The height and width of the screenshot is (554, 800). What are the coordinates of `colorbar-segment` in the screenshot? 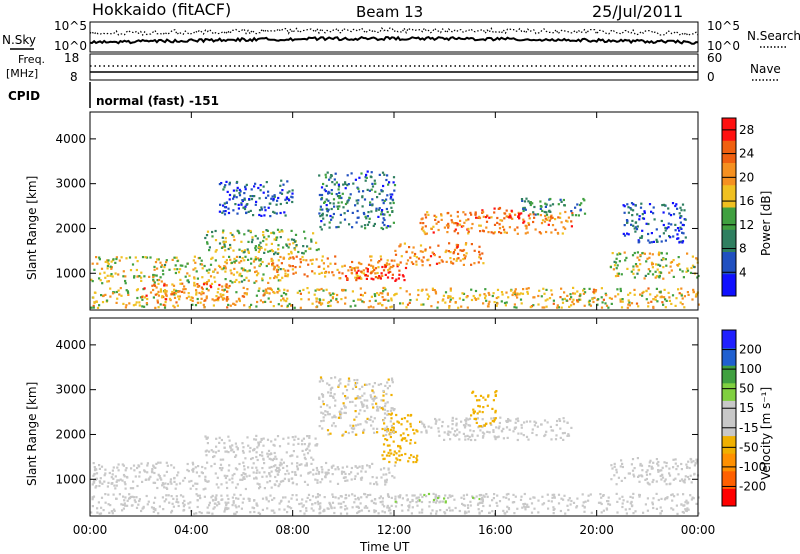 It's located at (729, 462).